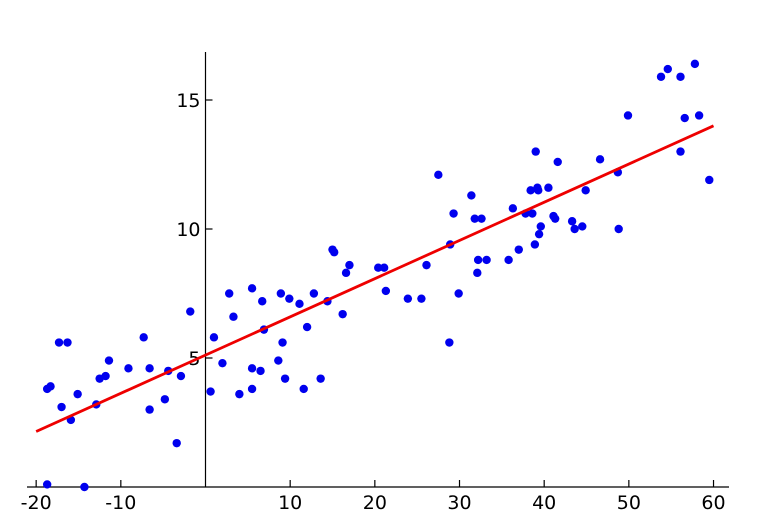 The width and height of the screenshot is (781, 532). I want to click on y-tick-label: 10, so click(188, 230).